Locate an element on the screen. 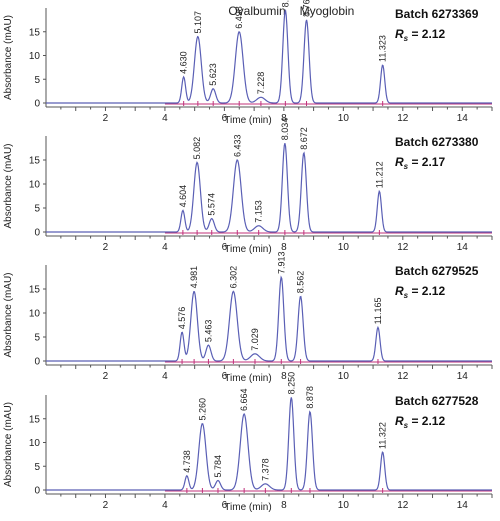 The width and height of the screenshot is (500, 521). peak-label: 5.784 is located at coordinates (218, 466).